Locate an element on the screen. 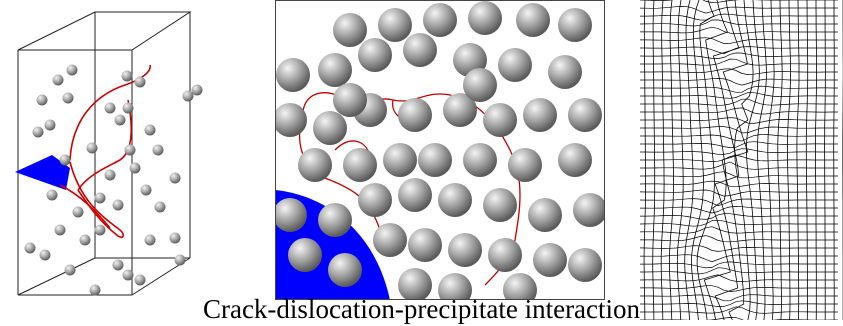 The height and width of the screenshot is (326, 843). crack-surface is located at coordinates (42, 172).